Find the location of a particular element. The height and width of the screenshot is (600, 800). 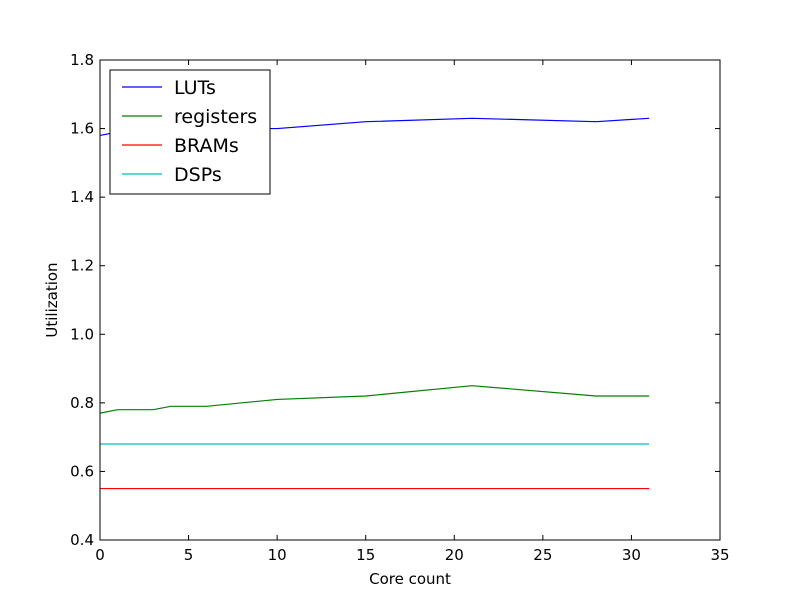

x-tick-label: 35 is located at coordinates (719, 555).